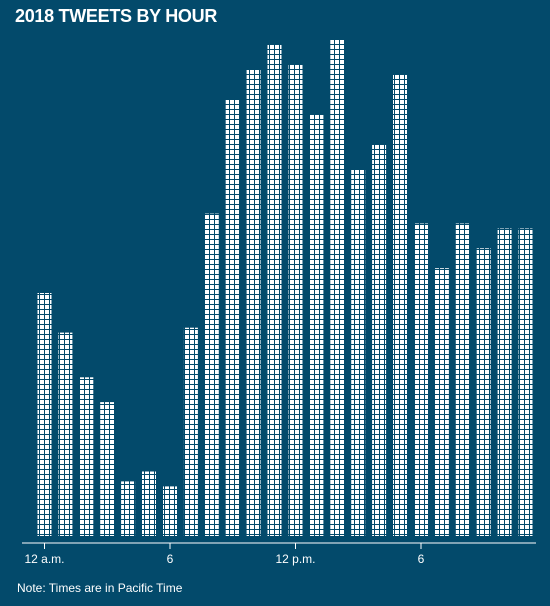 This screenshot has width=550, height=606. What do you see at coordinates (44, 559) in the screenshot?
I see `x-tick-label: 12 a.m.` at bounding box center [44, 559].